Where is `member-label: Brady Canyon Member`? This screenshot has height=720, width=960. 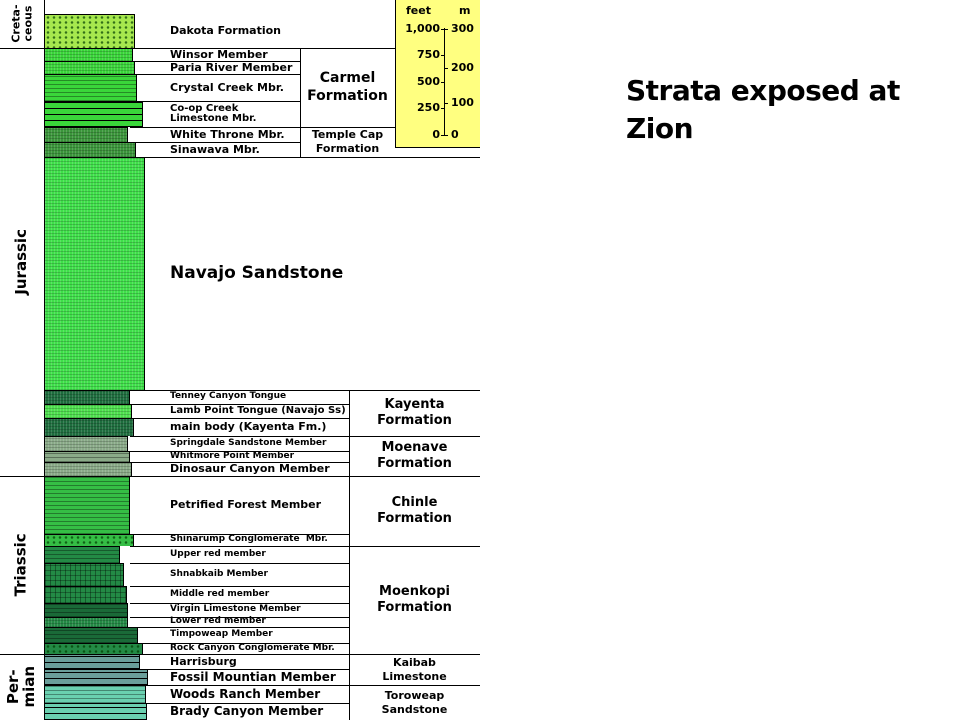
member-label: Brady Canyon Member is located at coordinates (247, 711).